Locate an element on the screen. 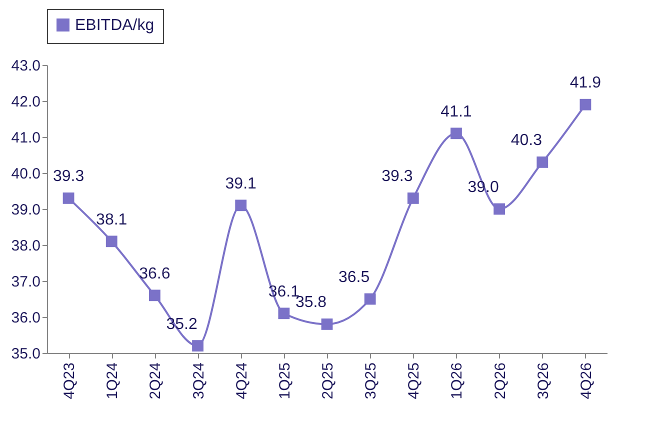 The height and width of the screenshot is (437, 659). x-tick-label: 2Q24 is located at coordinates (155, 381).